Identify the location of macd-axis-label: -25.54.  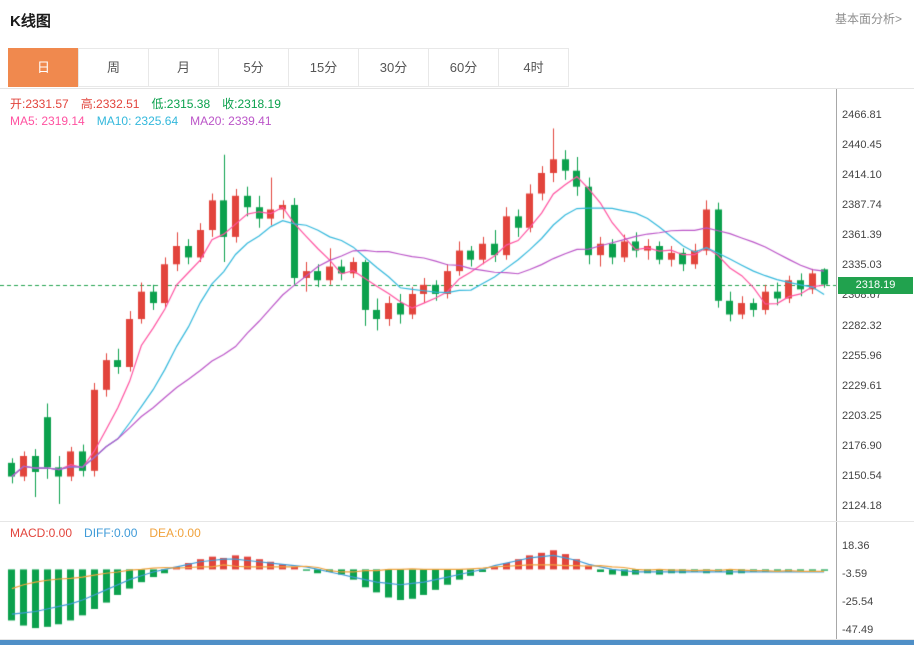
(858, 602).